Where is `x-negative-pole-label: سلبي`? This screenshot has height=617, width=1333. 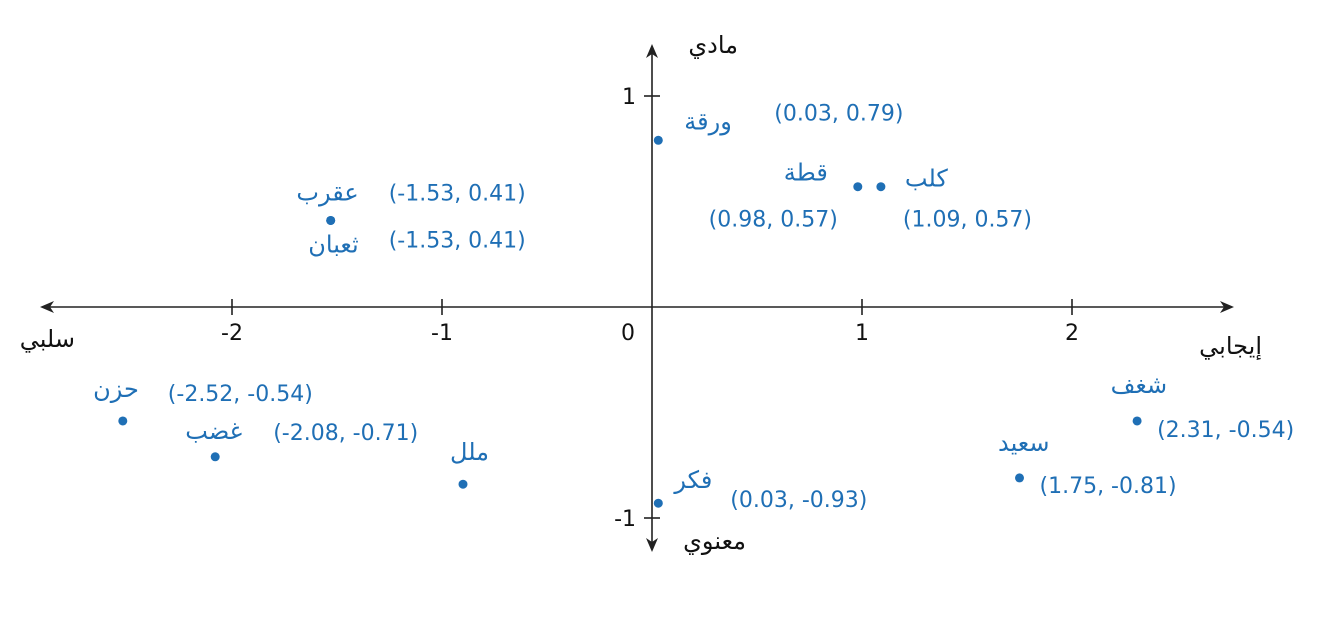 x-negative-pole-label: سلبي is located at coordinates (47, 339).